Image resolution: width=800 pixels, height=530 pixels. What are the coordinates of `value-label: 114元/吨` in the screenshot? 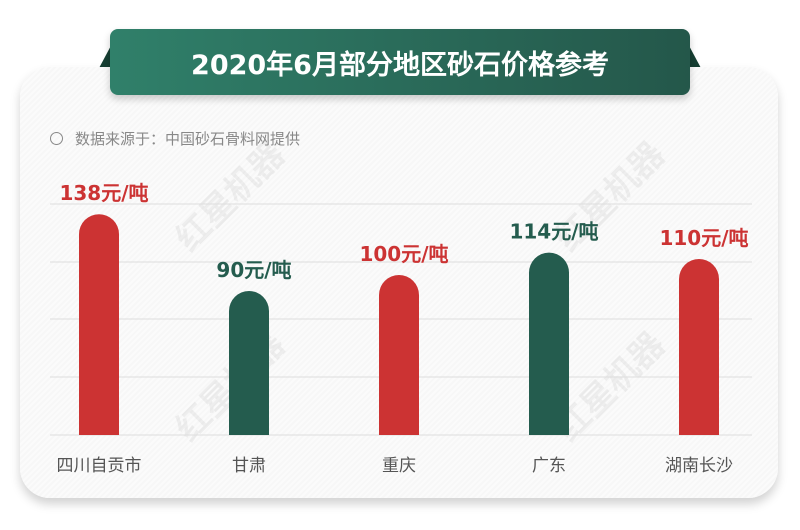 It's located at (553, 232).